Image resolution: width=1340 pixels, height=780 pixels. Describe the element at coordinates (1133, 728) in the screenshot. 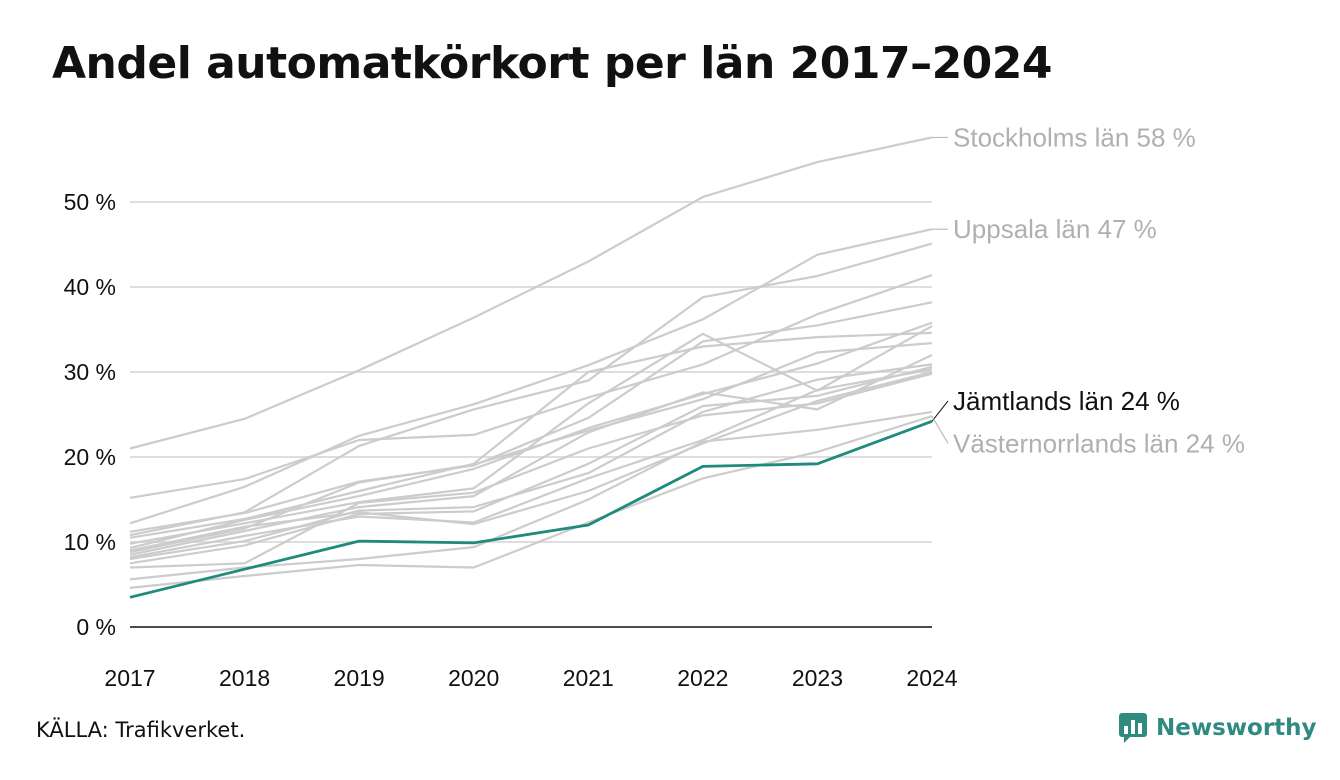

I see `chart-logo-icon` at that location.